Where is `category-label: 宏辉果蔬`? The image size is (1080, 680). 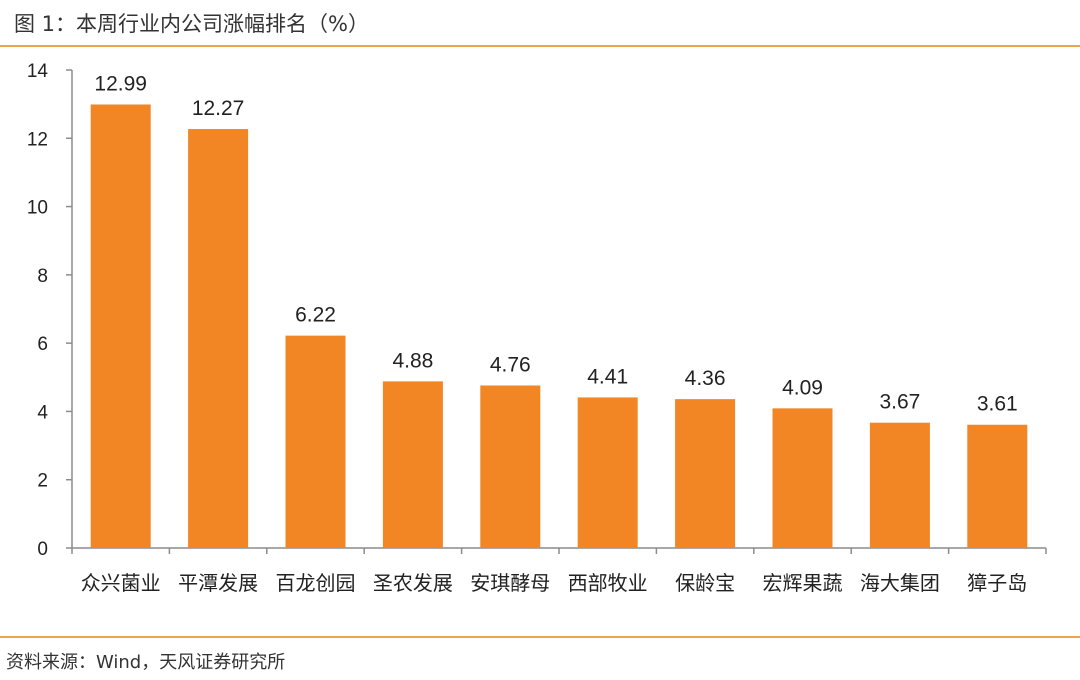
category-label: 宏辉果蔬 is located at coordinates (803, 583).